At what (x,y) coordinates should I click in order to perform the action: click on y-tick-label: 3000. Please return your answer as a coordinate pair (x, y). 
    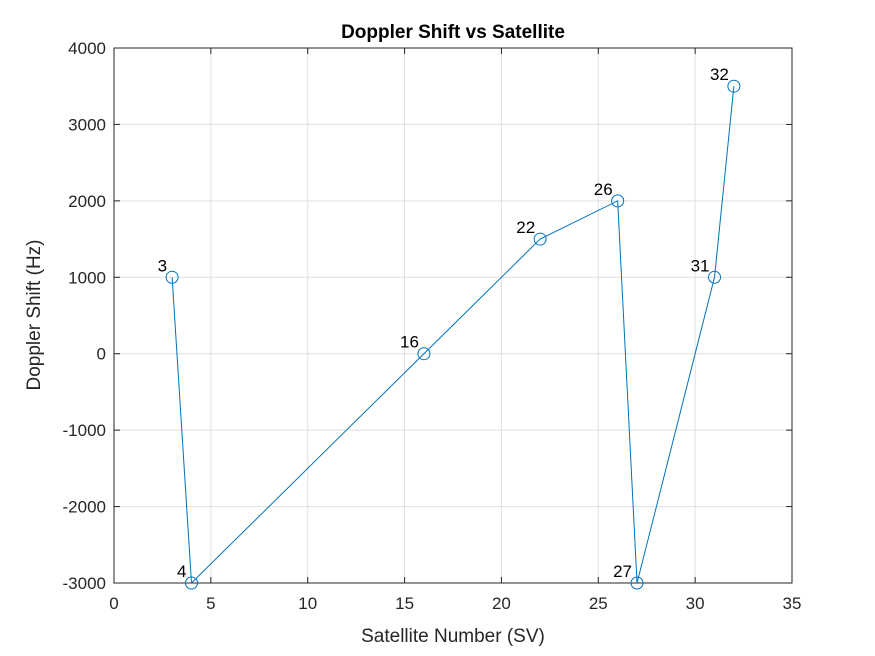
    Looking at the image, I should click on (87, 124).